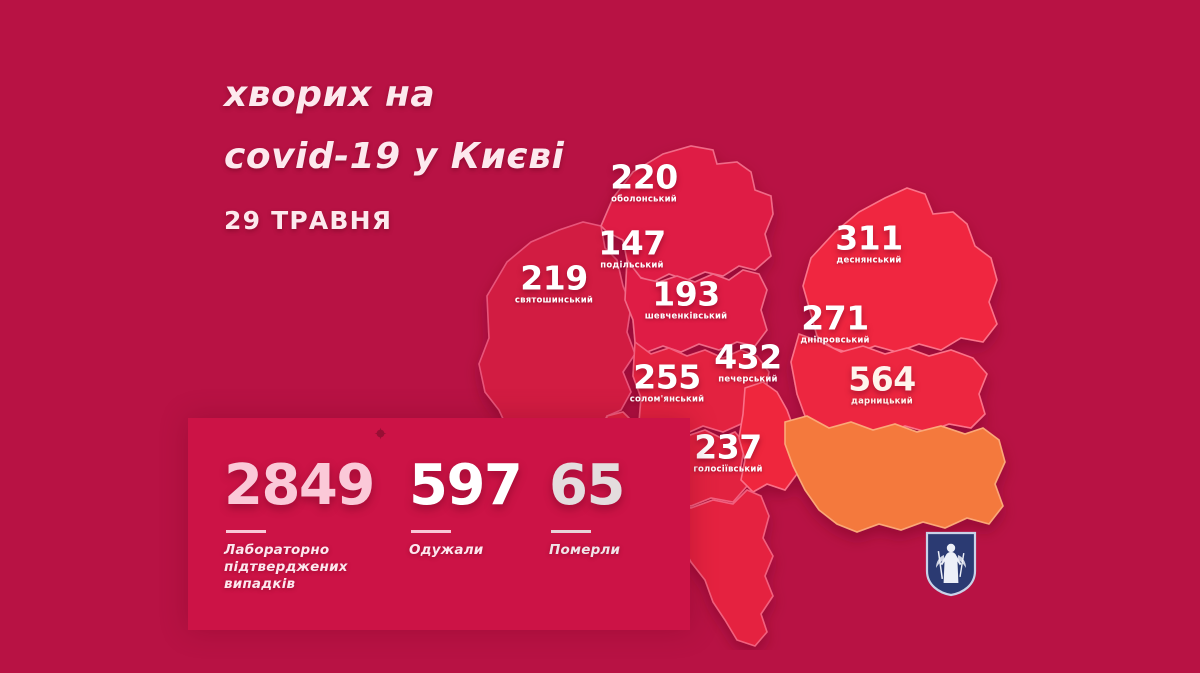 The width and height of the screenshot is (1200, 673). Describe the element at coordinates (768, 437) in the screenshot. I see `district-shape-pecherskyi` at that location.